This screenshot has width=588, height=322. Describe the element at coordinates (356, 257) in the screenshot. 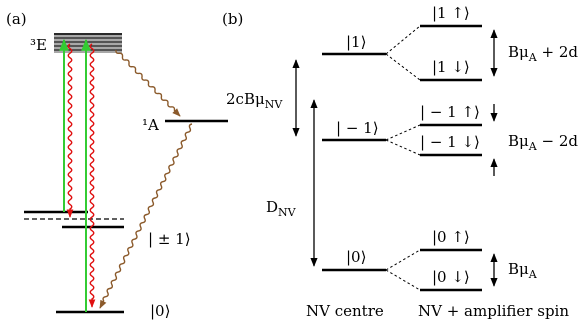

I see `nv-state-0-label: |0⟩` at that location.